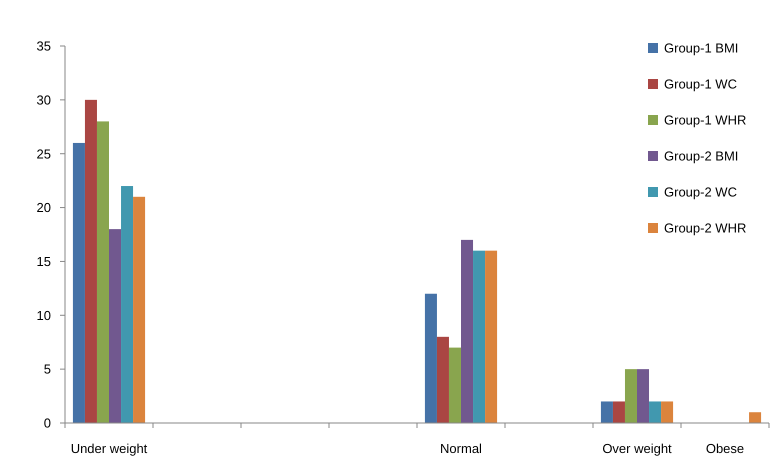 This screenshot has height=460, width=771. Describe the element at coordinates (47, 369) in the screenshot. I see `y-tick-label: 5` at that location.